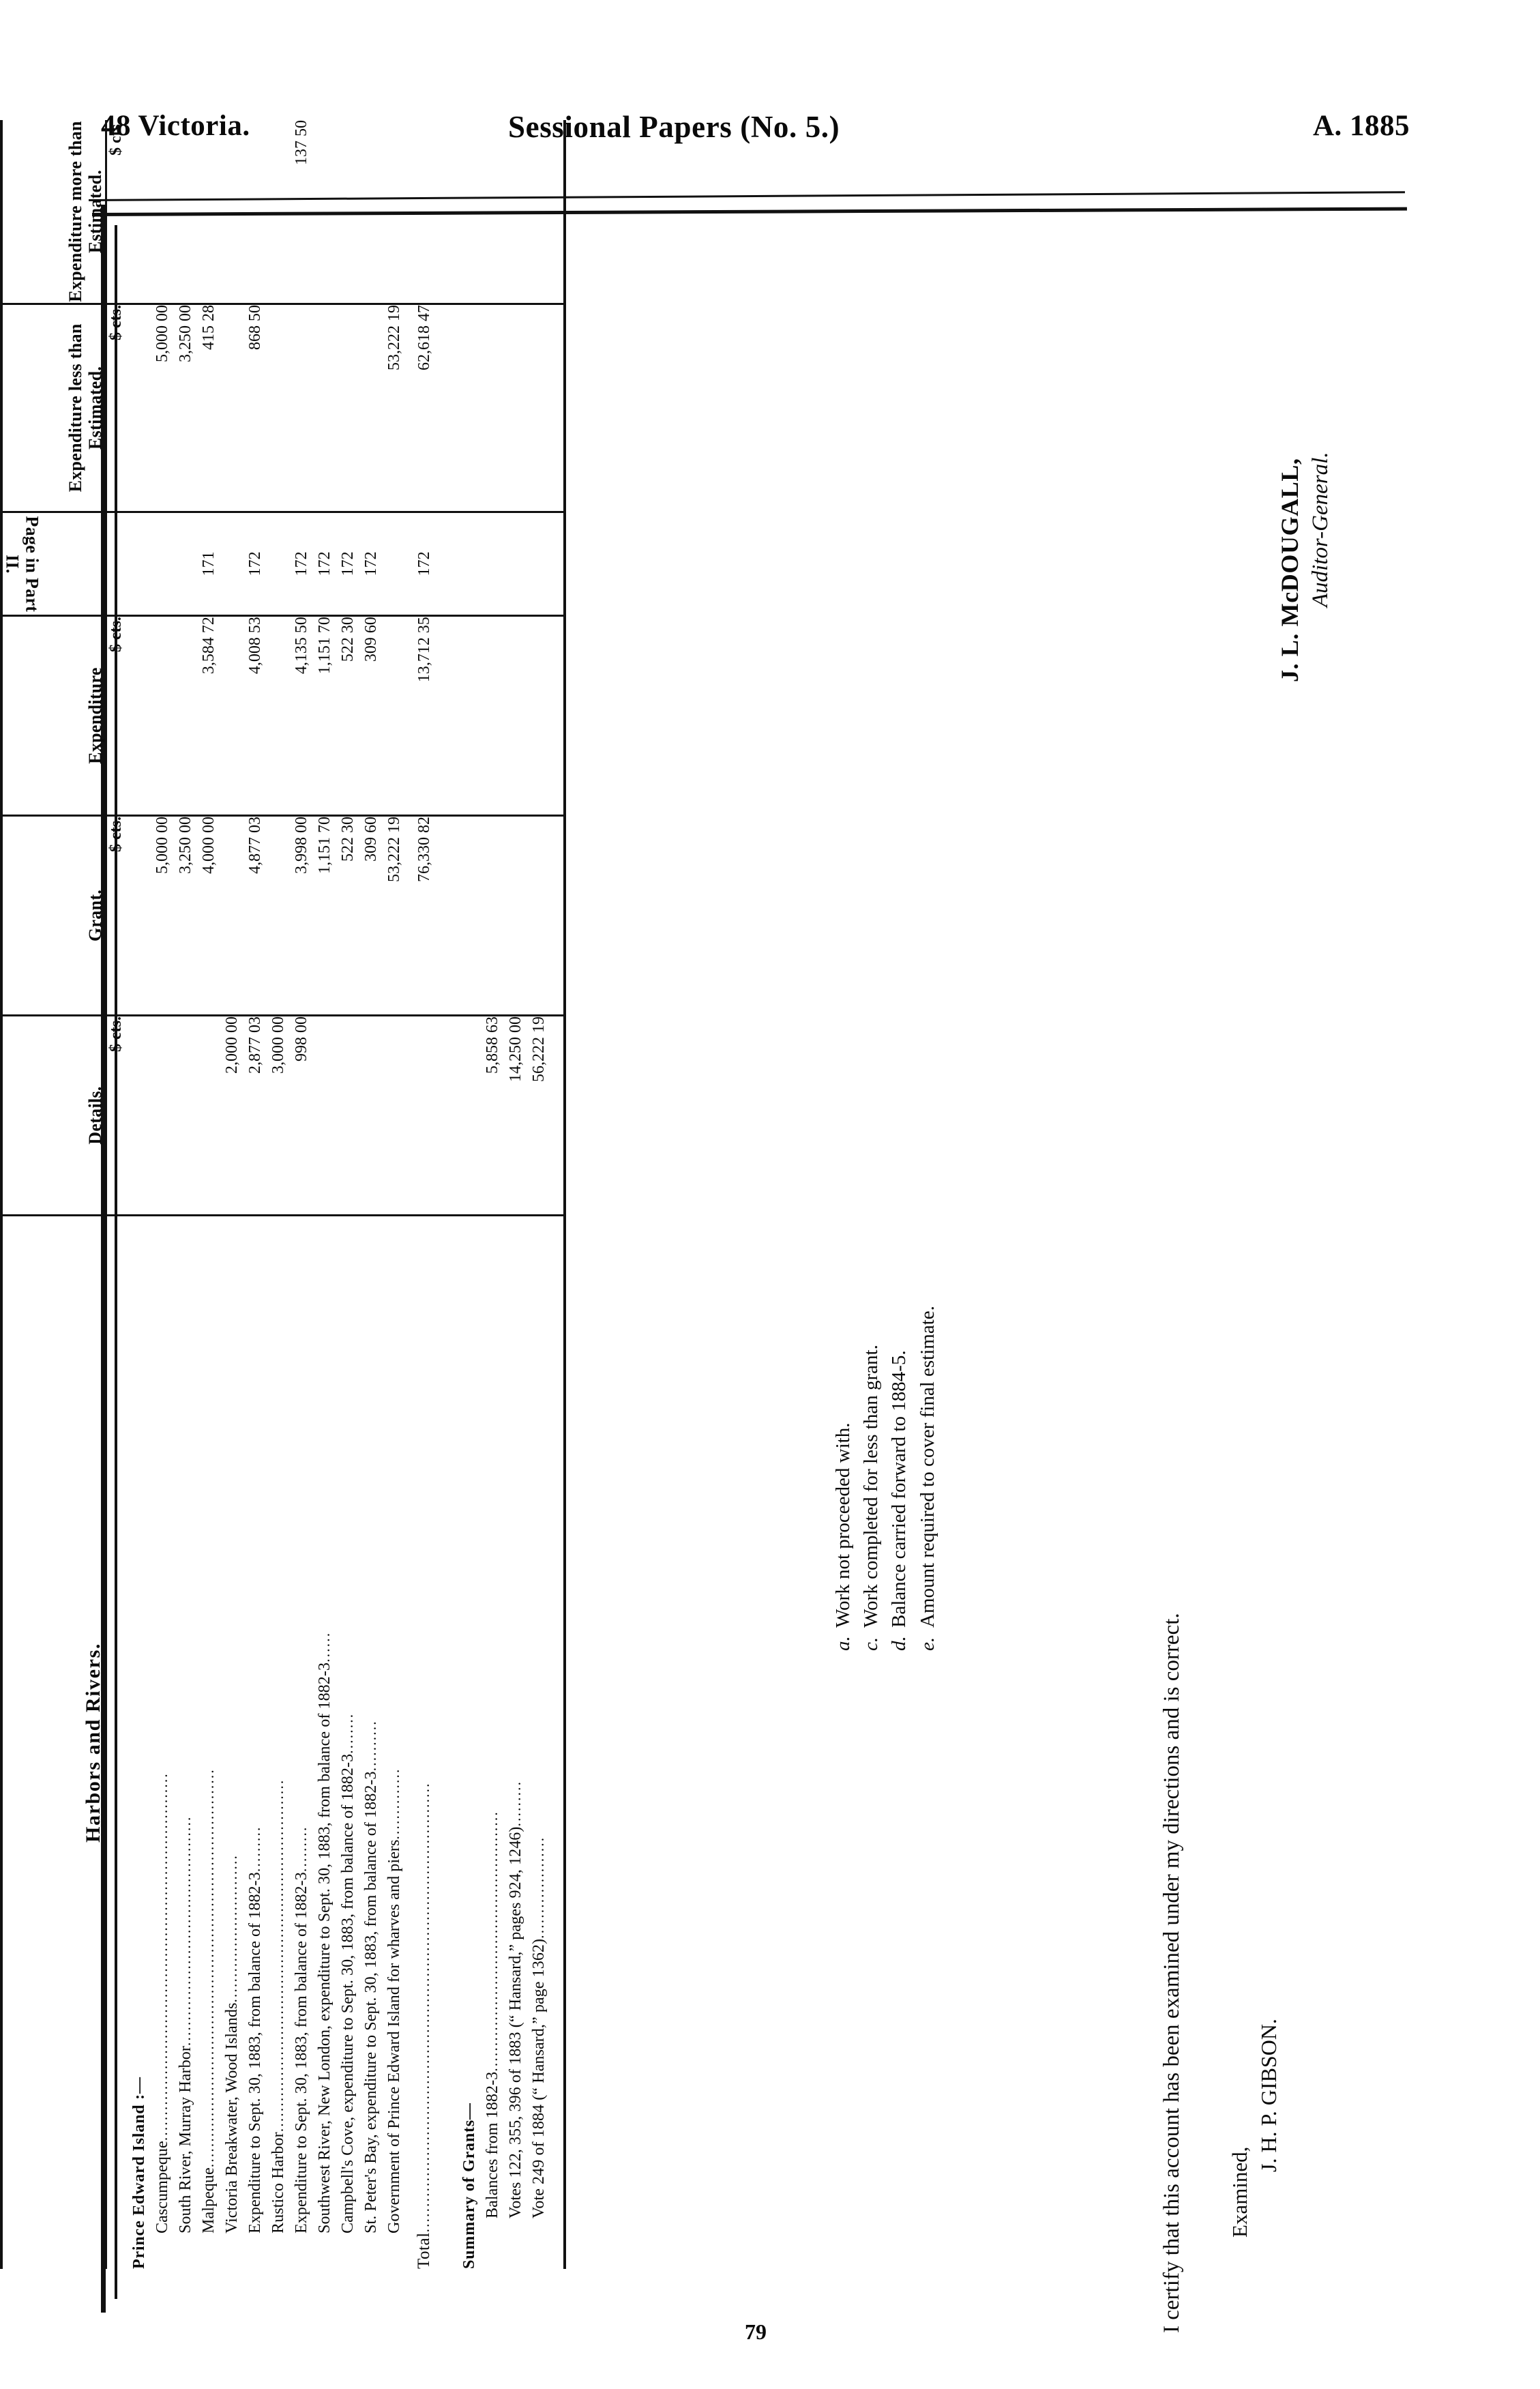  What do you see at coordinates (346, 915) in the screenshot?
I see `row-grant: 522 30` at bounding box center [346, 915].